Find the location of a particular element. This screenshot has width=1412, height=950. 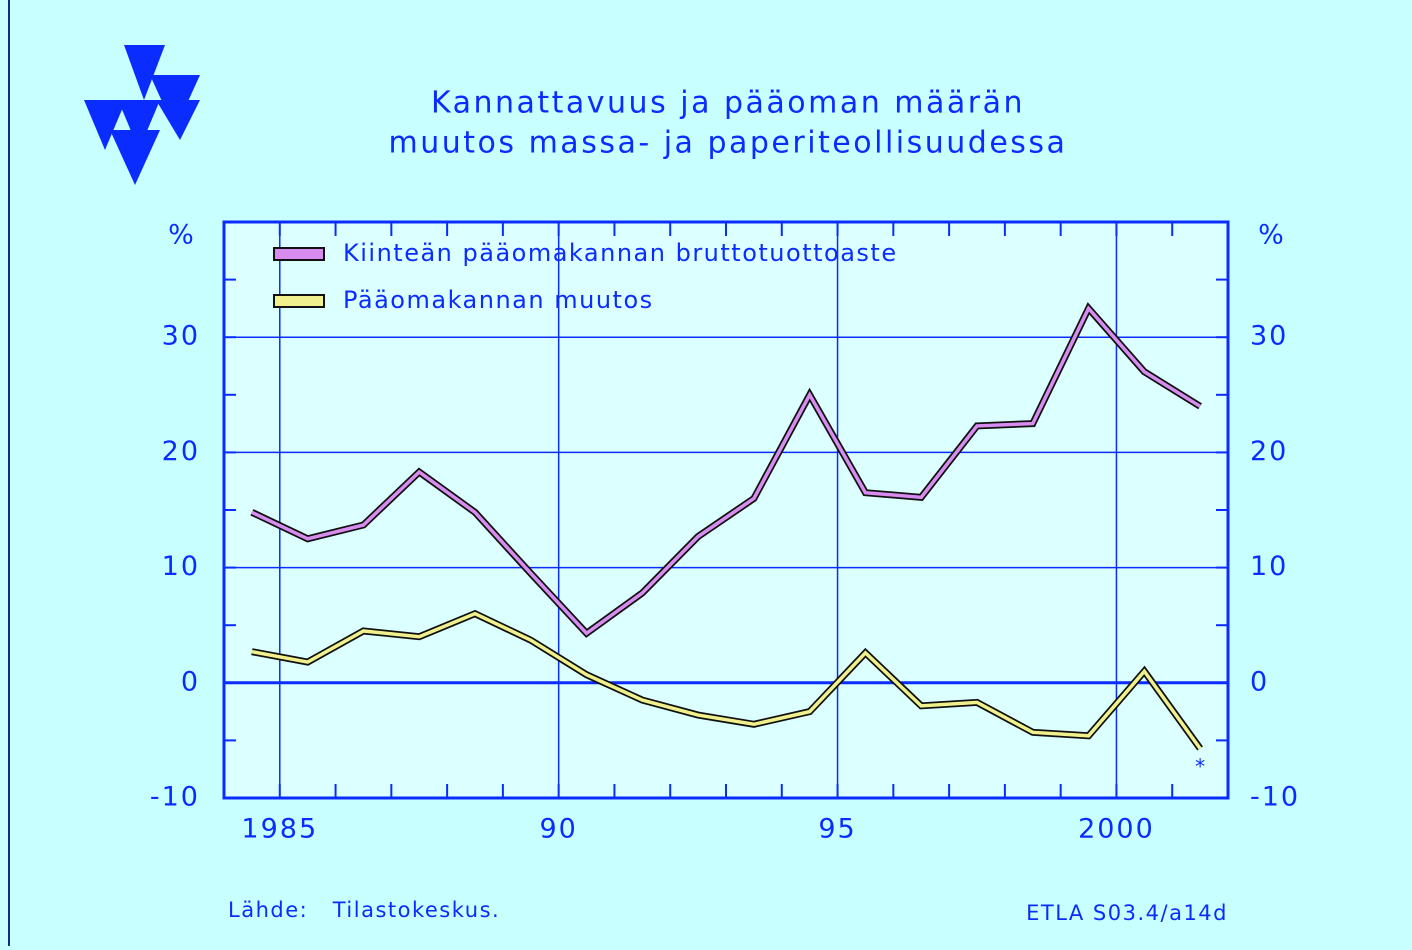

code: ETLA S03.4/a14d is located at coordinates (1127, 913).